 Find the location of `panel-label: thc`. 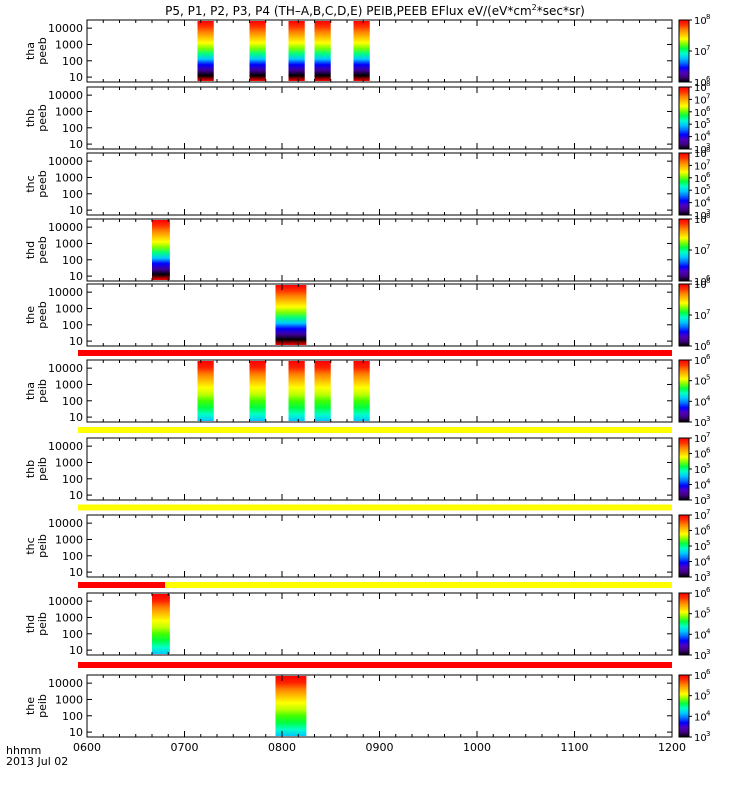

panel-label: thc is located at coordinates (30, 545).